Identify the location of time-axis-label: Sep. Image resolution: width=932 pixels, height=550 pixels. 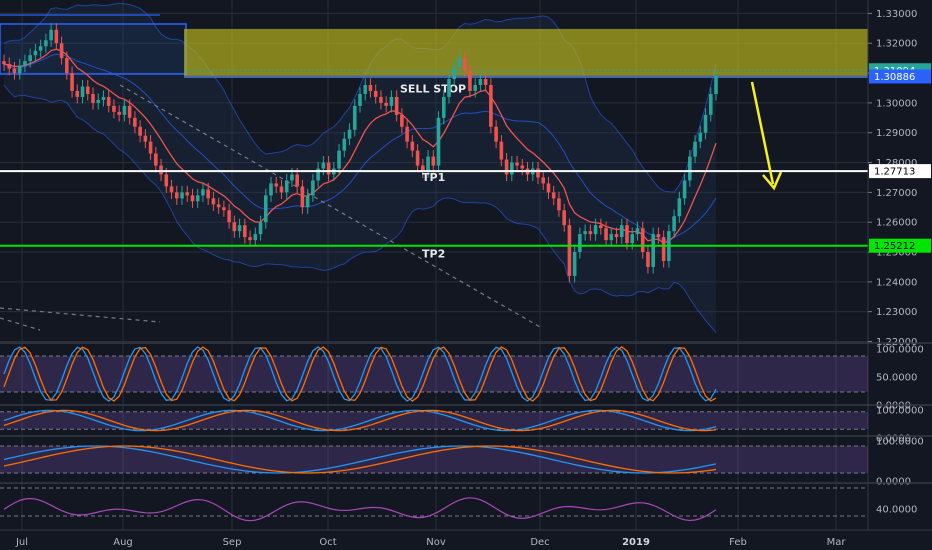
(232, 542).